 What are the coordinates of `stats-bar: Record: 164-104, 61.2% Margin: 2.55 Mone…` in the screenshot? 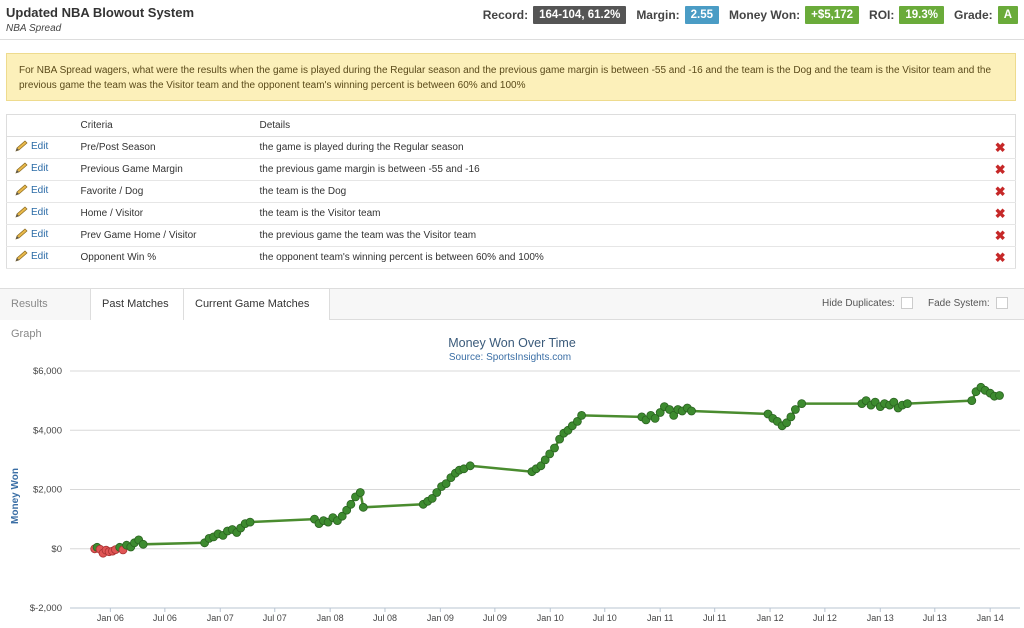 It's located at (745, 15).